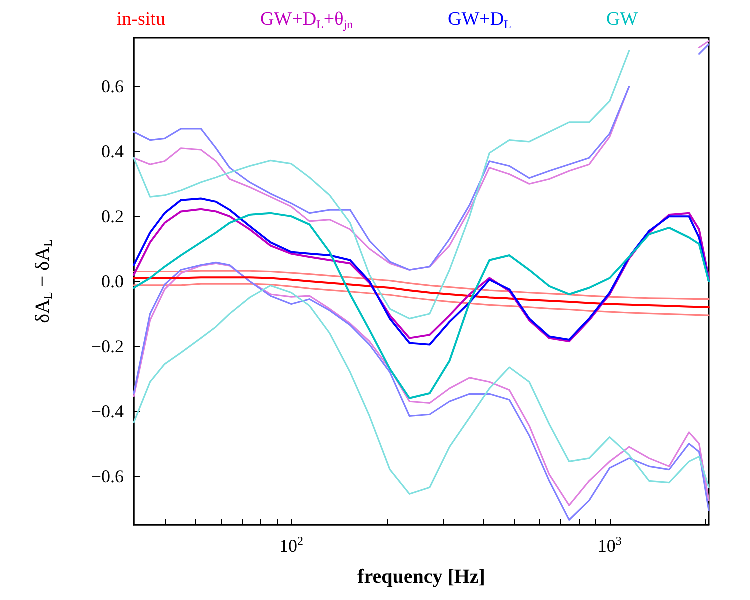 The image size is (750, 600). Describe the element at coordinates (141, 19) in the screenshot. I see `text: in-situ` at that location.